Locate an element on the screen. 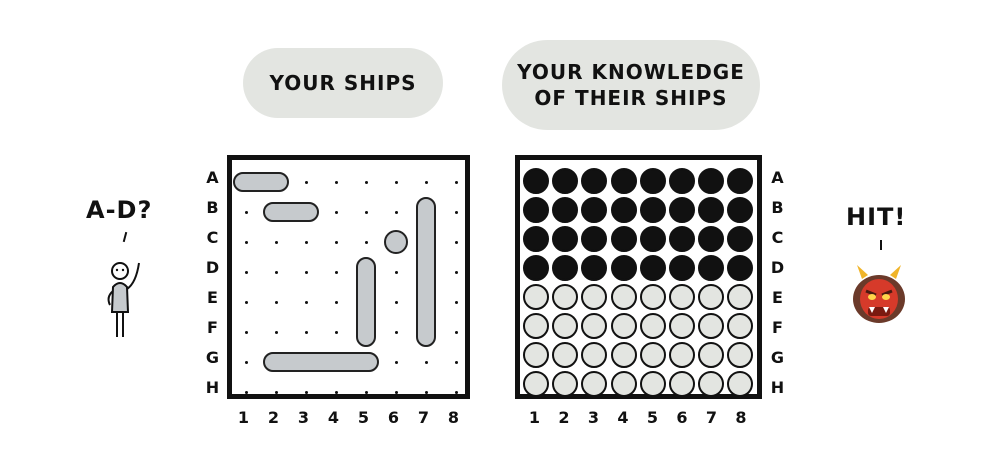 This screenshot has height=463, width=1000. col-label-right-6: 6 is located at coordinates (682, 417).